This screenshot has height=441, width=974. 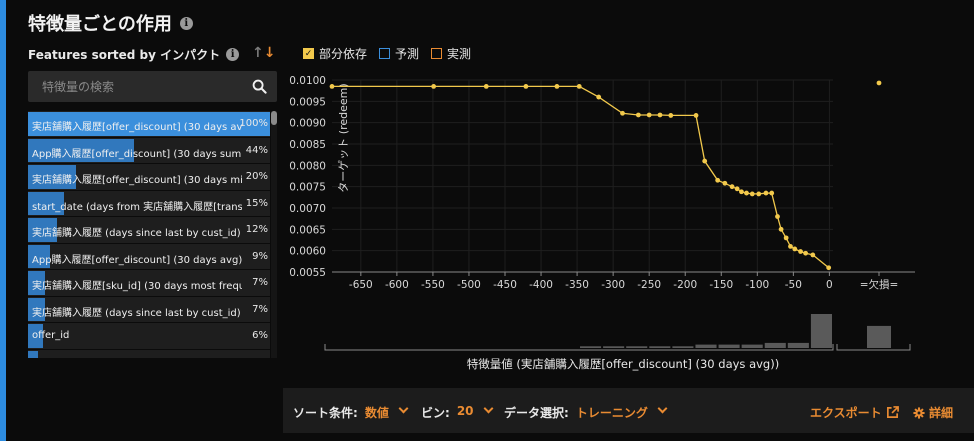 What do you see at coordinates (256, 203) in the screenshot?
I see `feature-impact-percent: 15%` at bounding box center [256, 203].